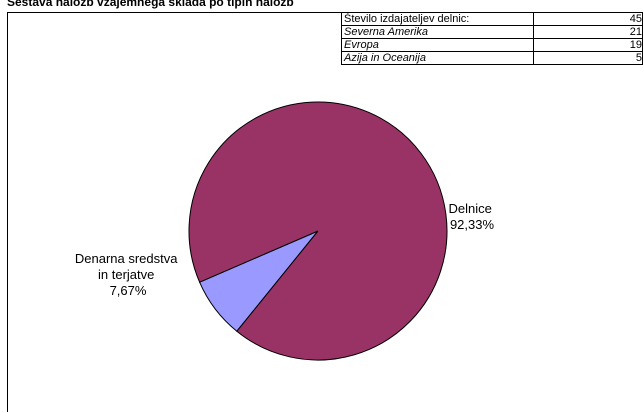  I want to click on table-row: Evropa 19, so click(491, 45).